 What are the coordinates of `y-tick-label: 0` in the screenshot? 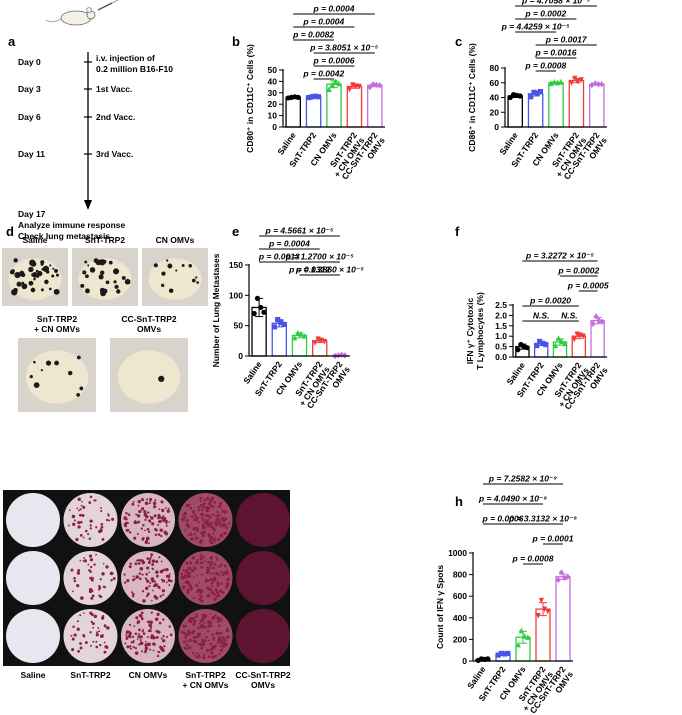 It's located at (464, 661).